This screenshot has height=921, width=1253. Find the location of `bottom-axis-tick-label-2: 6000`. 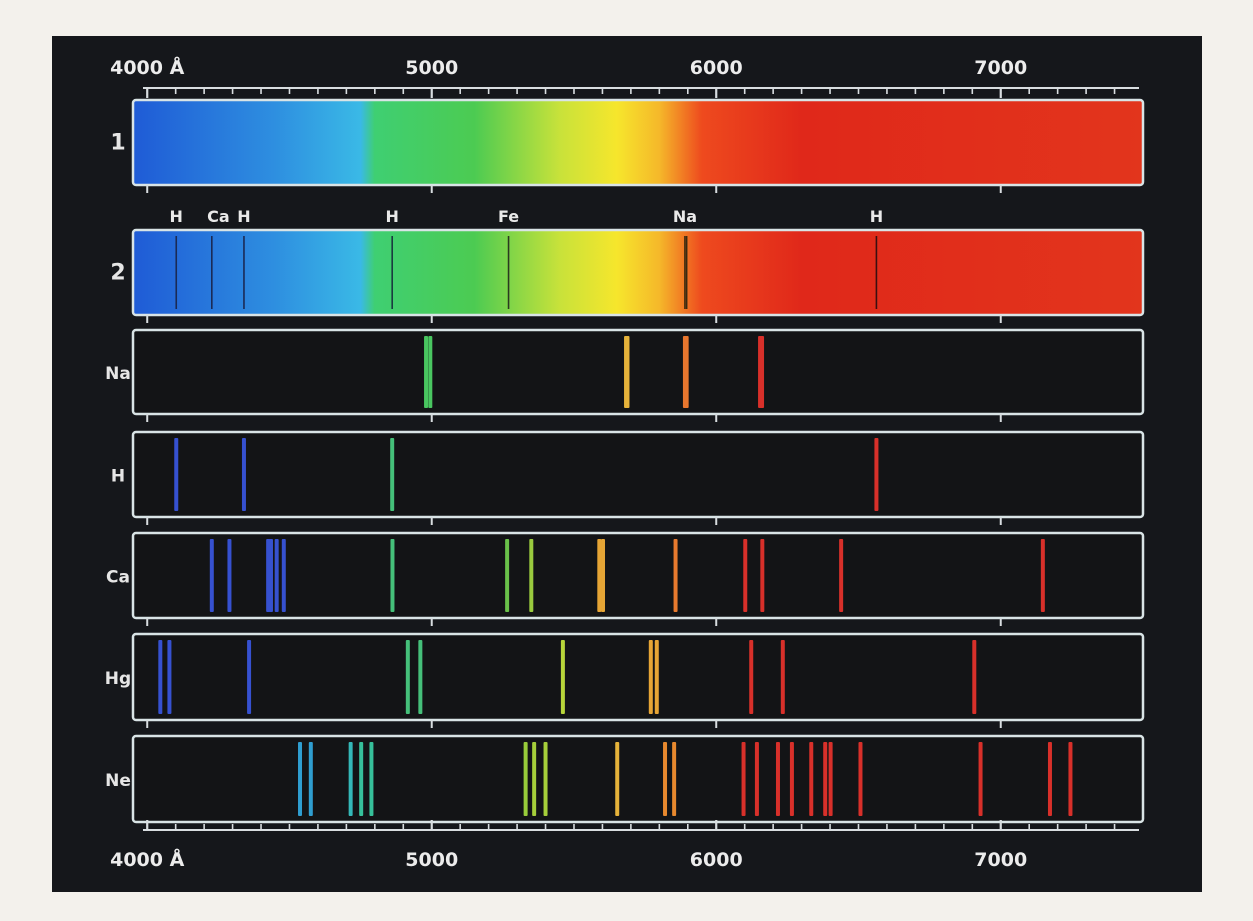

bottom-axis-tick-label-2: 6000 is located at coordinates (716, 860).